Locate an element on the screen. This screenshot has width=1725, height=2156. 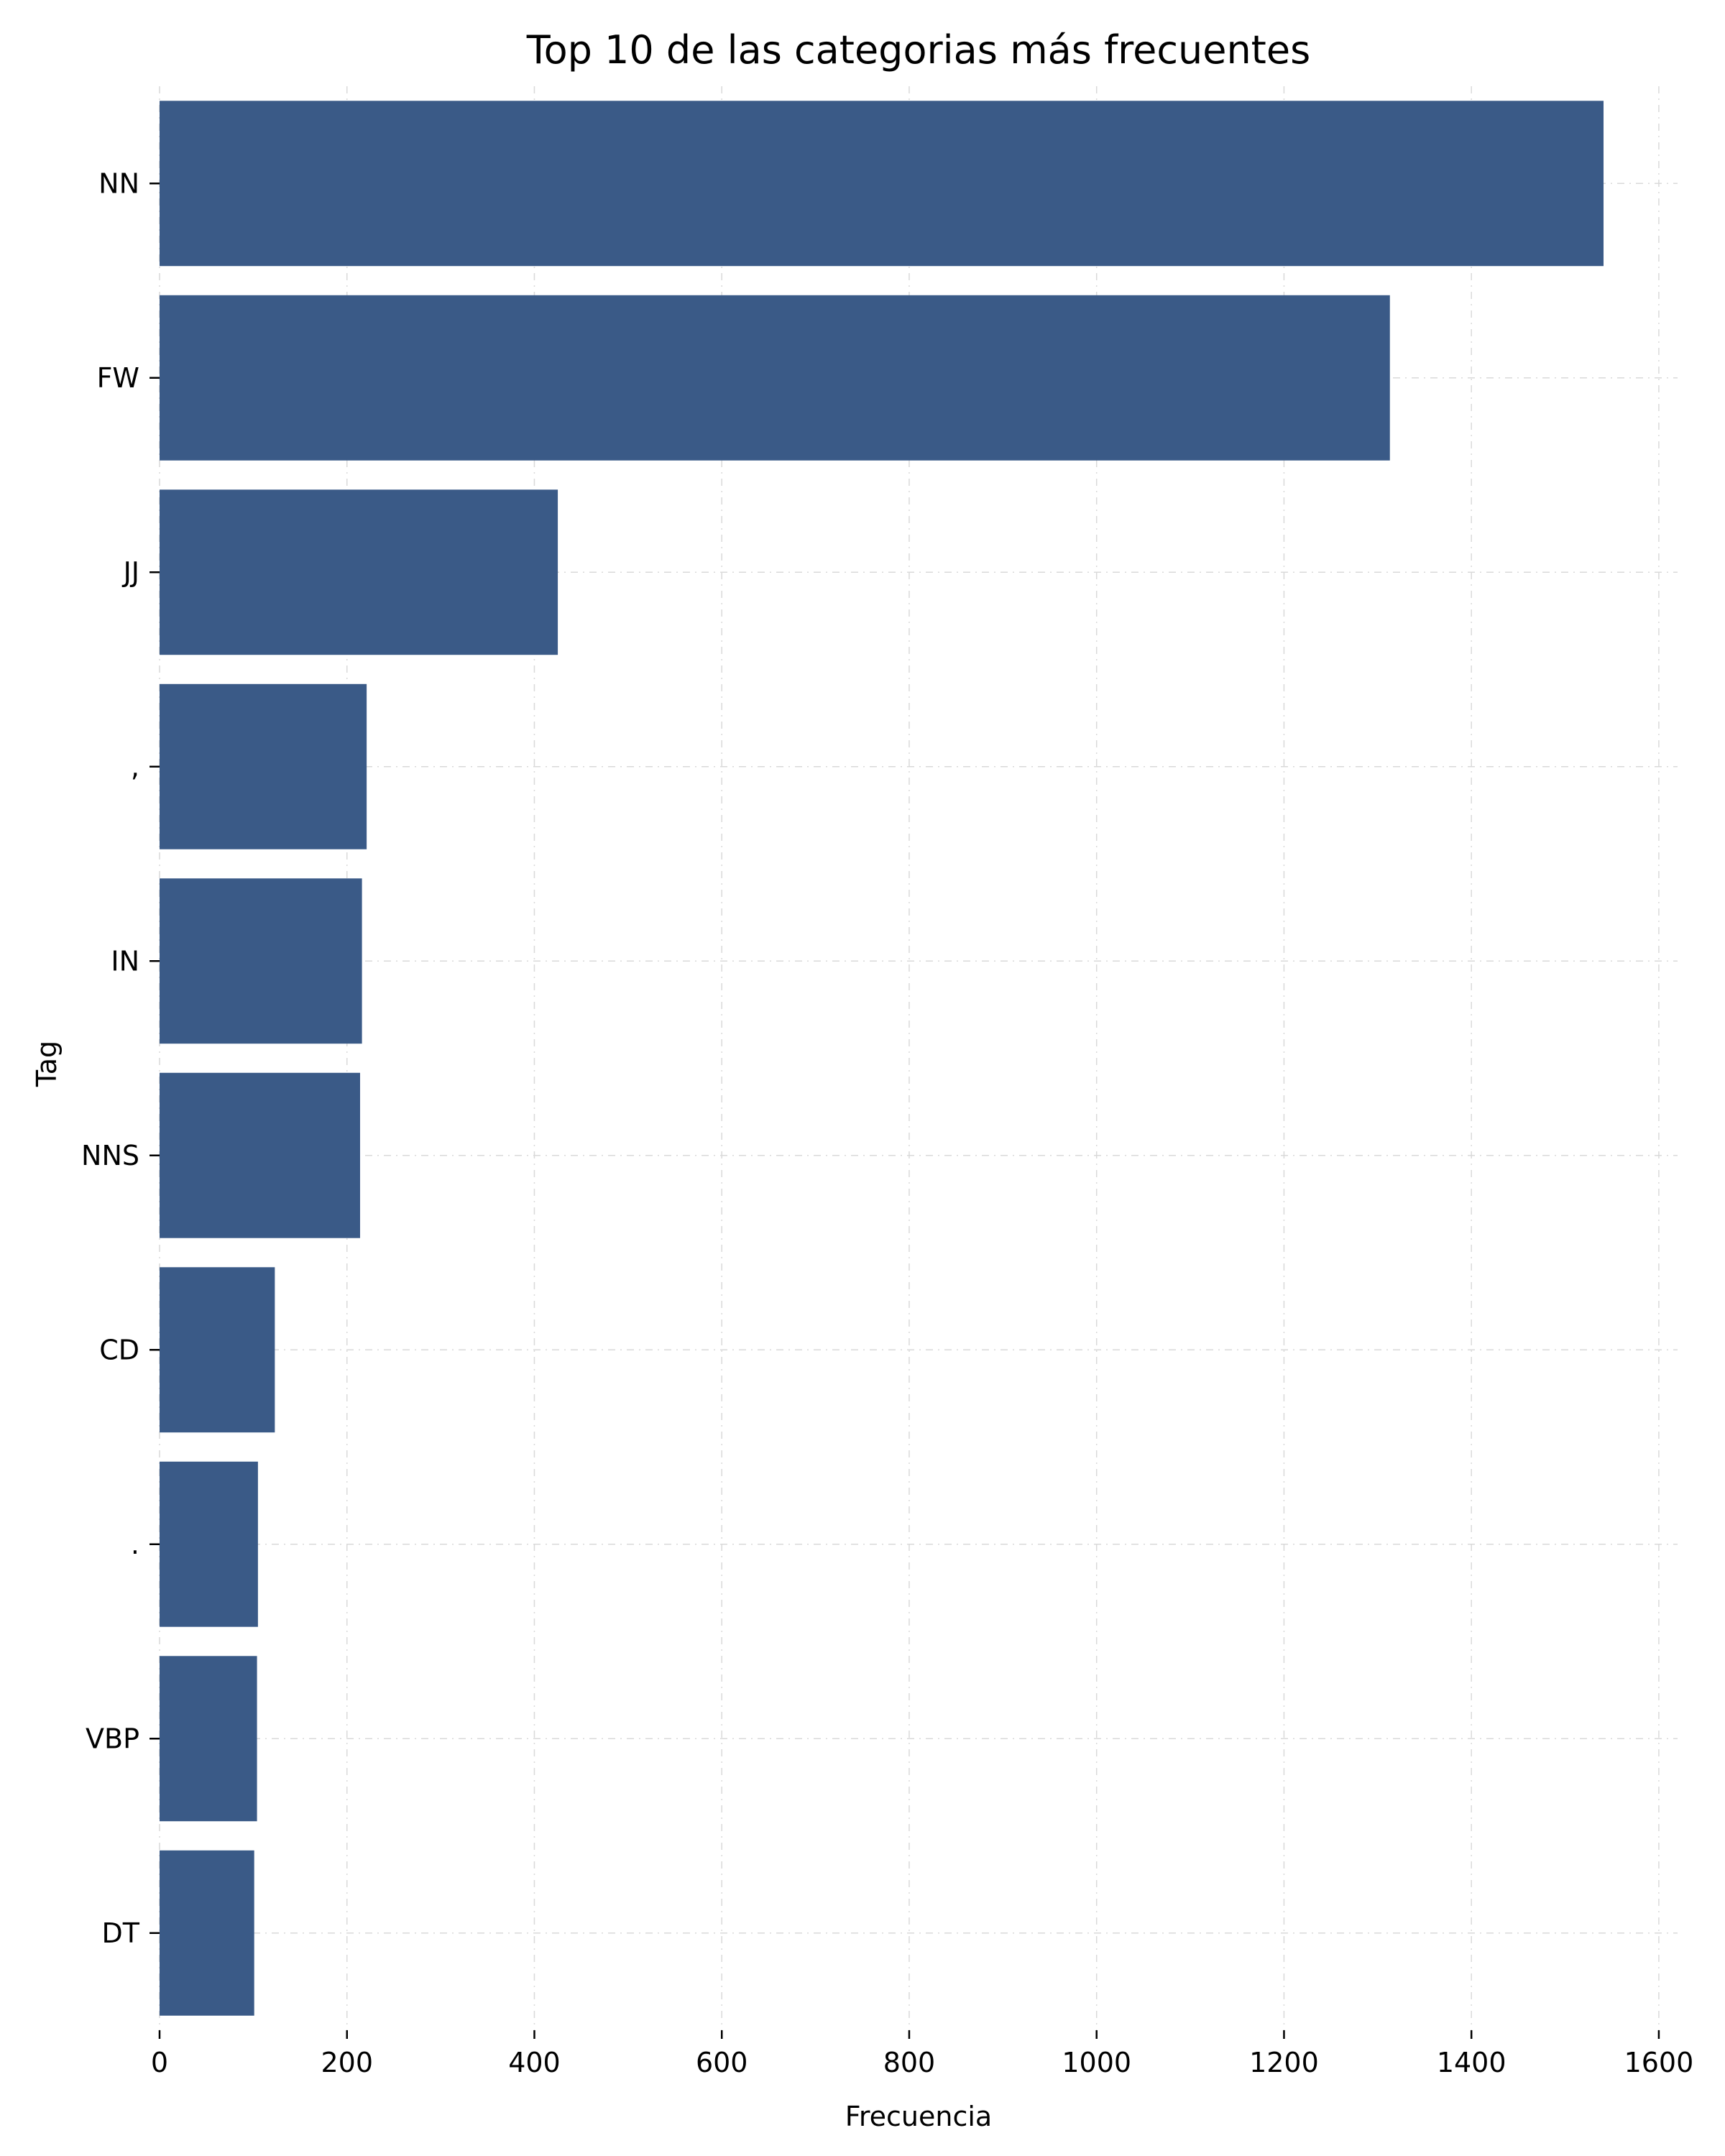
x-tick-label: 200 is located at coordinates (347, 2062).